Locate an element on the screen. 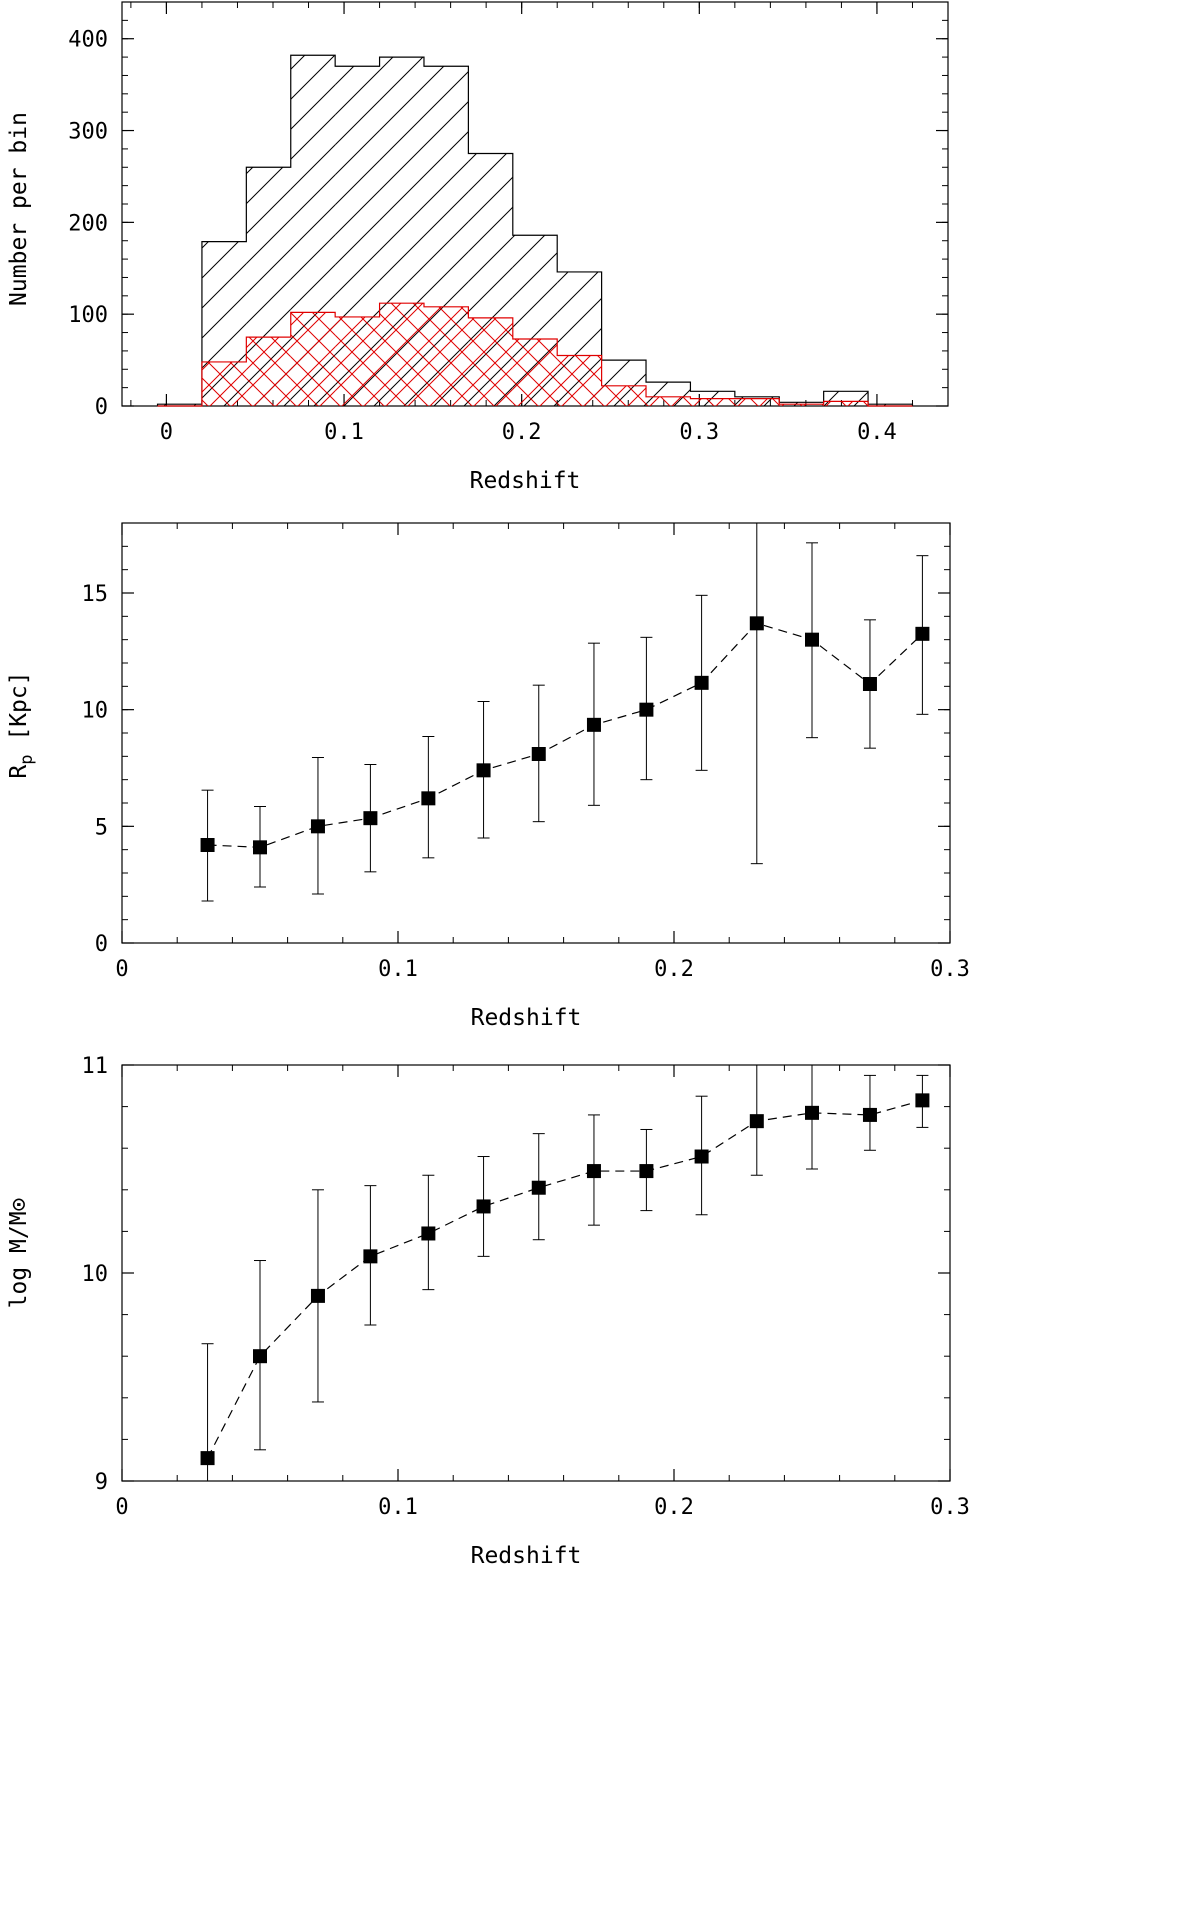 This screenshot has height=1931, width=1200. y-axis-label: Number per bin is located at coordinates (19, 209).